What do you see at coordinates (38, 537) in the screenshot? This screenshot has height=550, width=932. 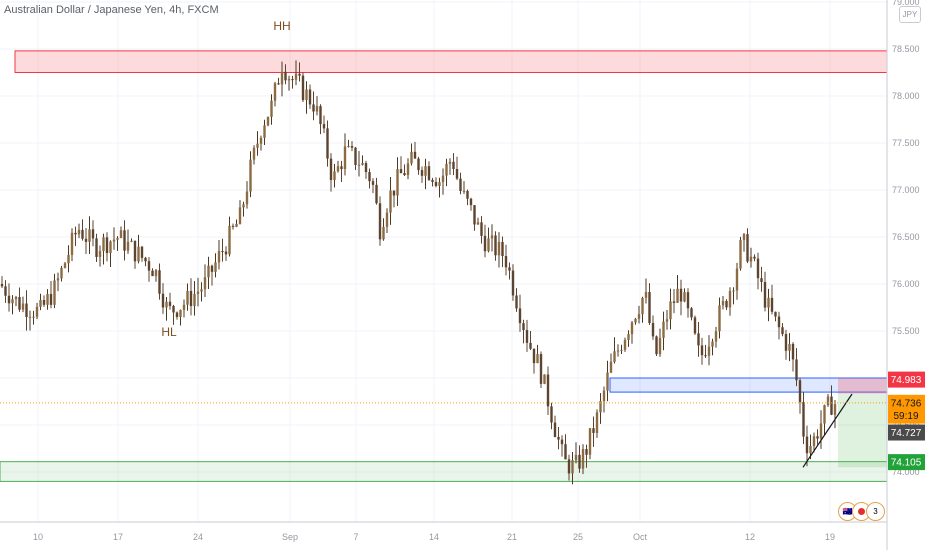 I see `x-tick-label: 10` at bounding box center [38, 537].